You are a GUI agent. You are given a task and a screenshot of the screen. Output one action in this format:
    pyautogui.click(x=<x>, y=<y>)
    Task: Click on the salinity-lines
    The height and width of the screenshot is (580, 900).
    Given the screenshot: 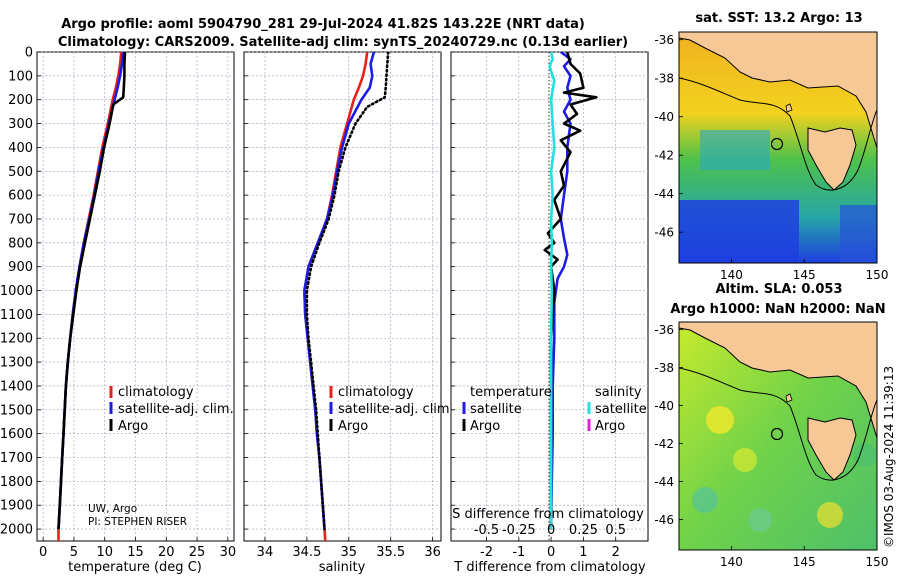 What is the action you would take?
    pyautogui.click(x=346, y=296)
    